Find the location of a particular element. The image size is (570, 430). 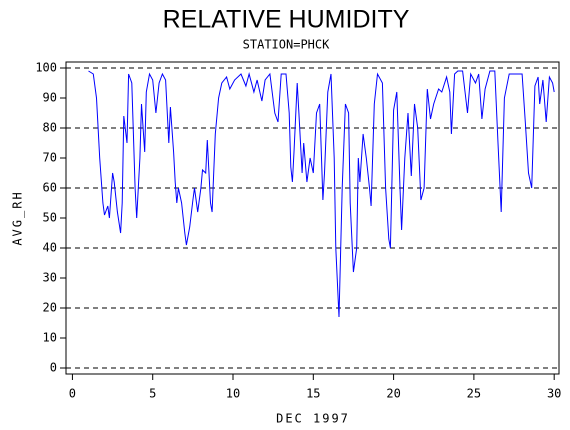

y-tick-label: 0 is located at coordinates (53, 368).